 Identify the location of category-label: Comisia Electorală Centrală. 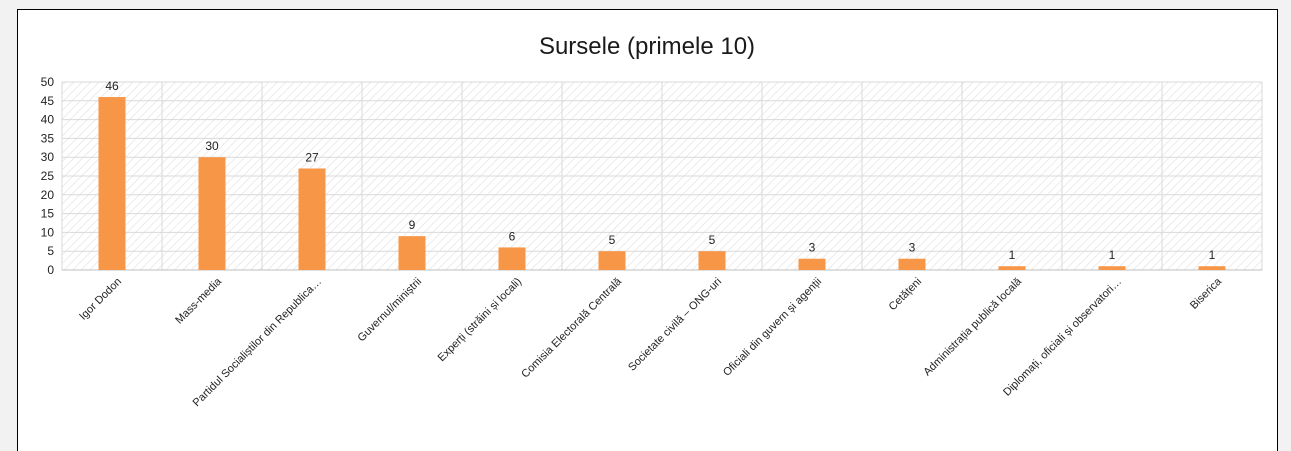
(572, 328).